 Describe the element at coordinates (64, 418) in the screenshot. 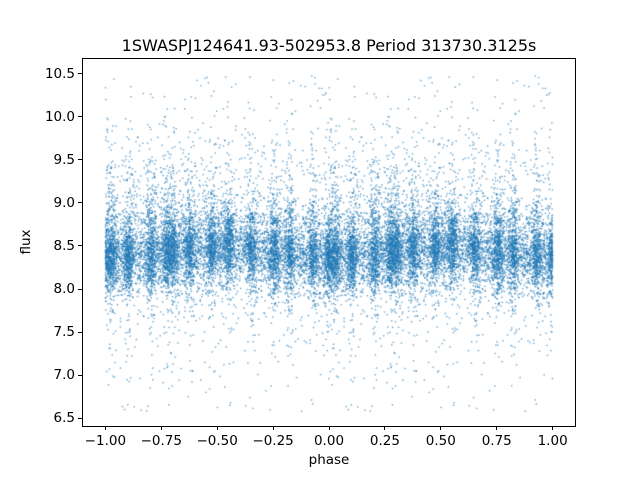

I see `y-tick-label: 6.5` at that location.